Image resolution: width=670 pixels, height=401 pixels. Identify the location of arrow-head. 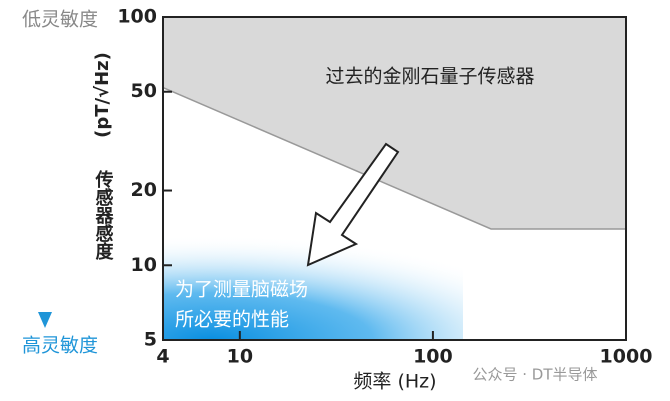
(45, 320).